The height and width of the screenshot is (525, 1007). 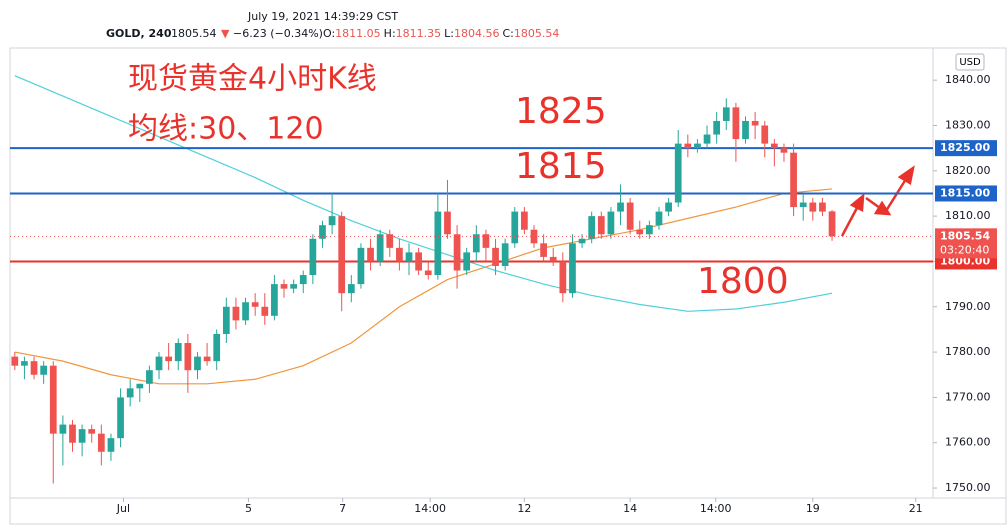 What do you see at coordinates (965, 235) in the screenshot?
I see `last-price-label: 1805.54` at bounding box center [965, 235].